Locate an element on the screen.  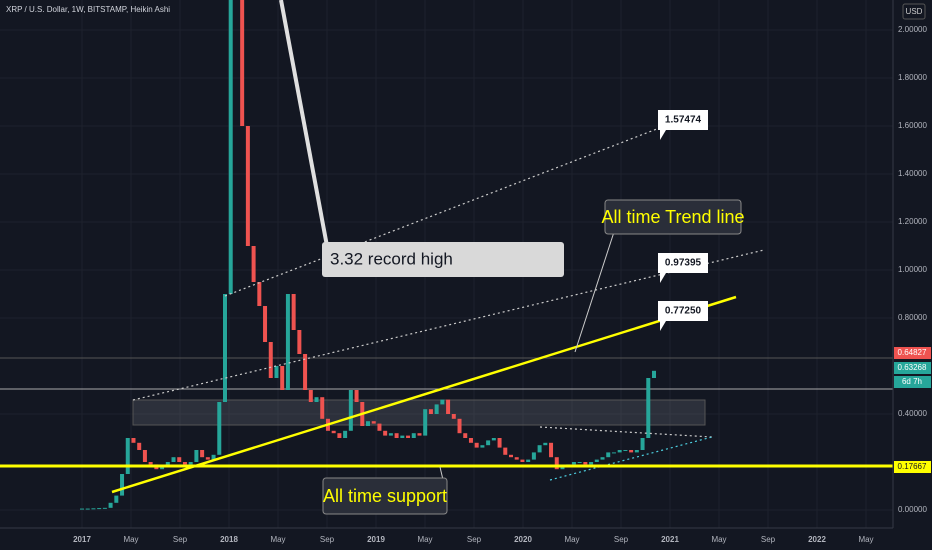
record-text: 3.32 record high is located at coordinates (391, 258).